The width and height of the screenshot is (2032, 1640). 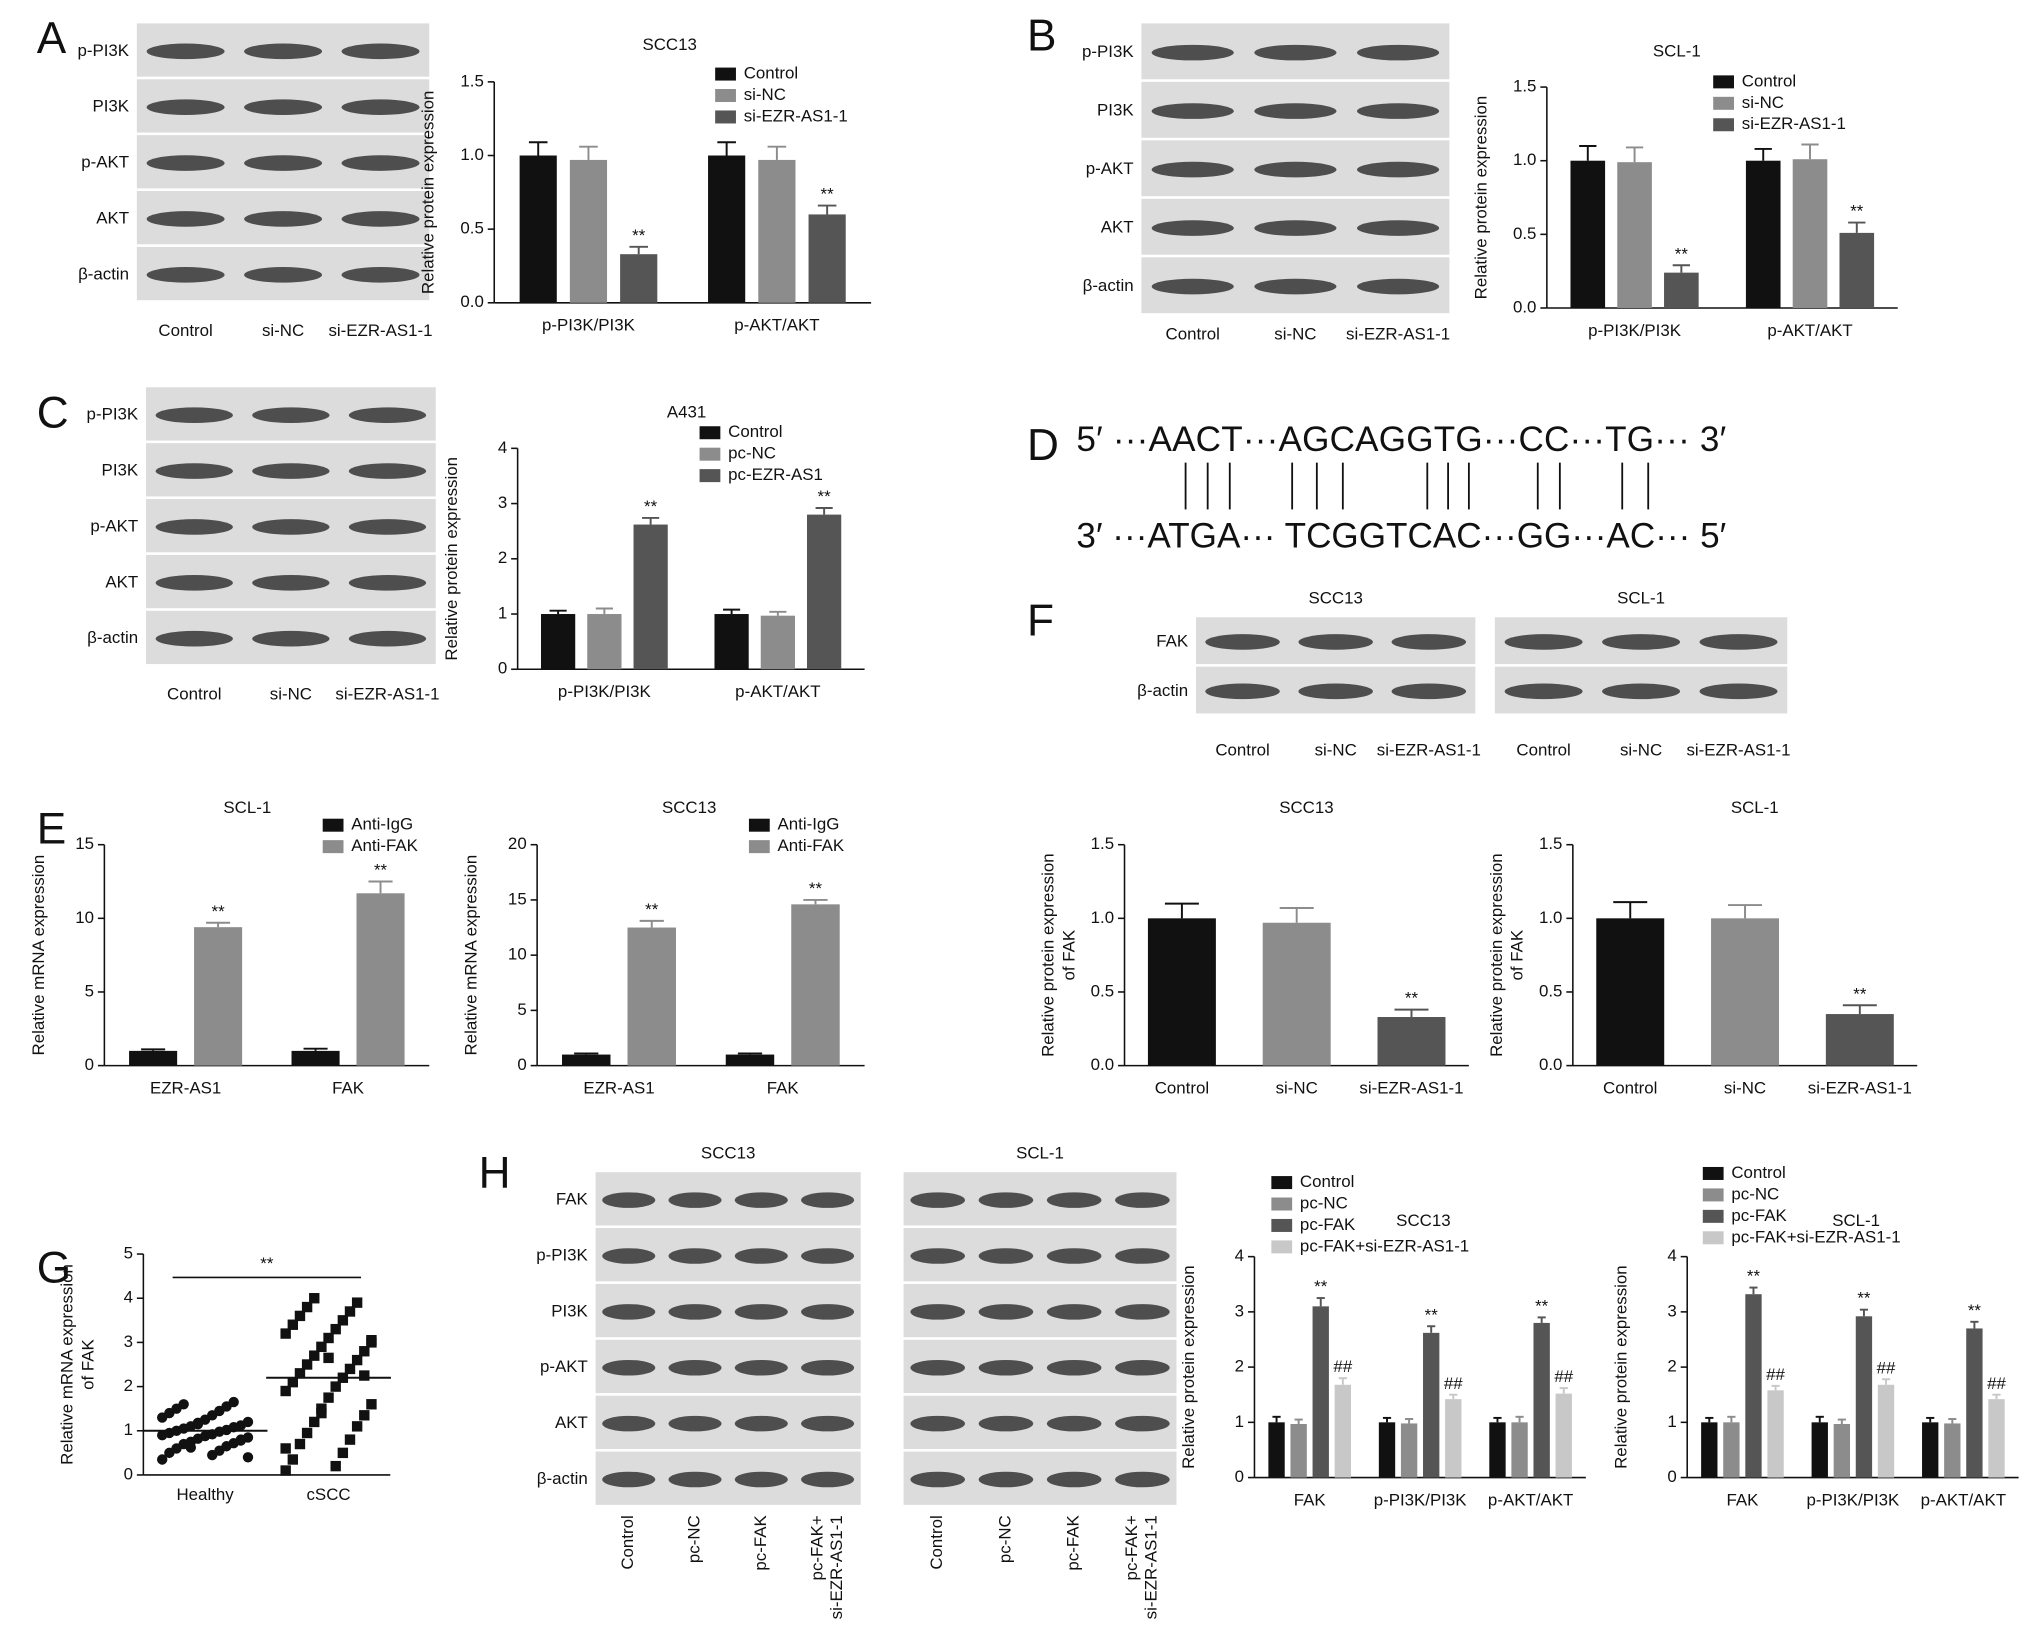 I want to click on blot-column-label: si-EZR-AS1-1, so click(x=1151, y=1567).